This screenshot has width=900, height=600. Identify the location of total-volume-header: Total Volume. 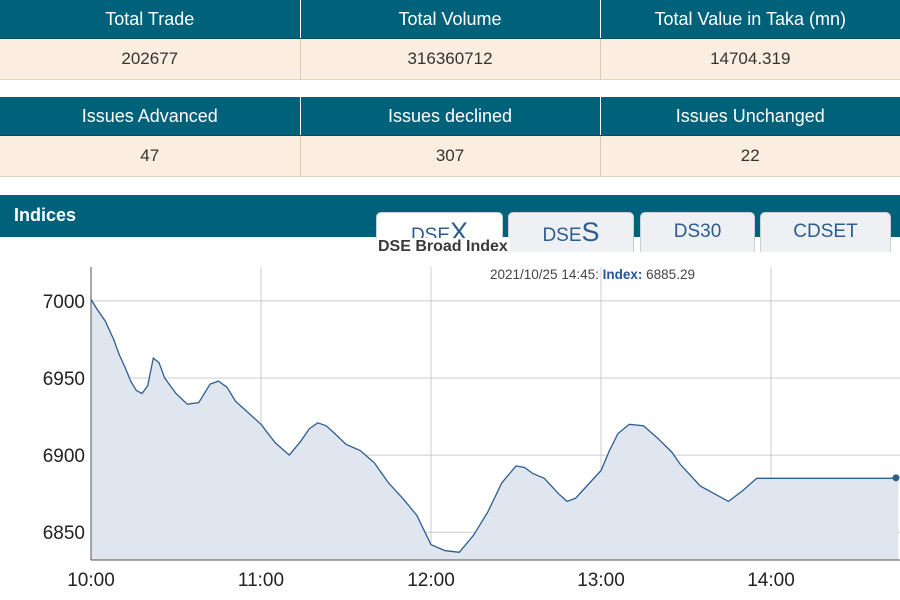
(450, 19).